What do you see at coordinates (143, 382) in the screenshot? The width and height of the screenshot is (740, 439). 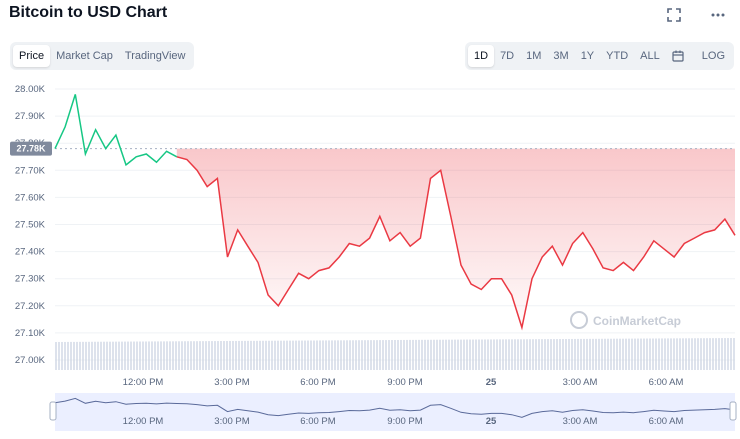 I see `x-tick-label: 12:00 PM` at bounding box center [143, 382].